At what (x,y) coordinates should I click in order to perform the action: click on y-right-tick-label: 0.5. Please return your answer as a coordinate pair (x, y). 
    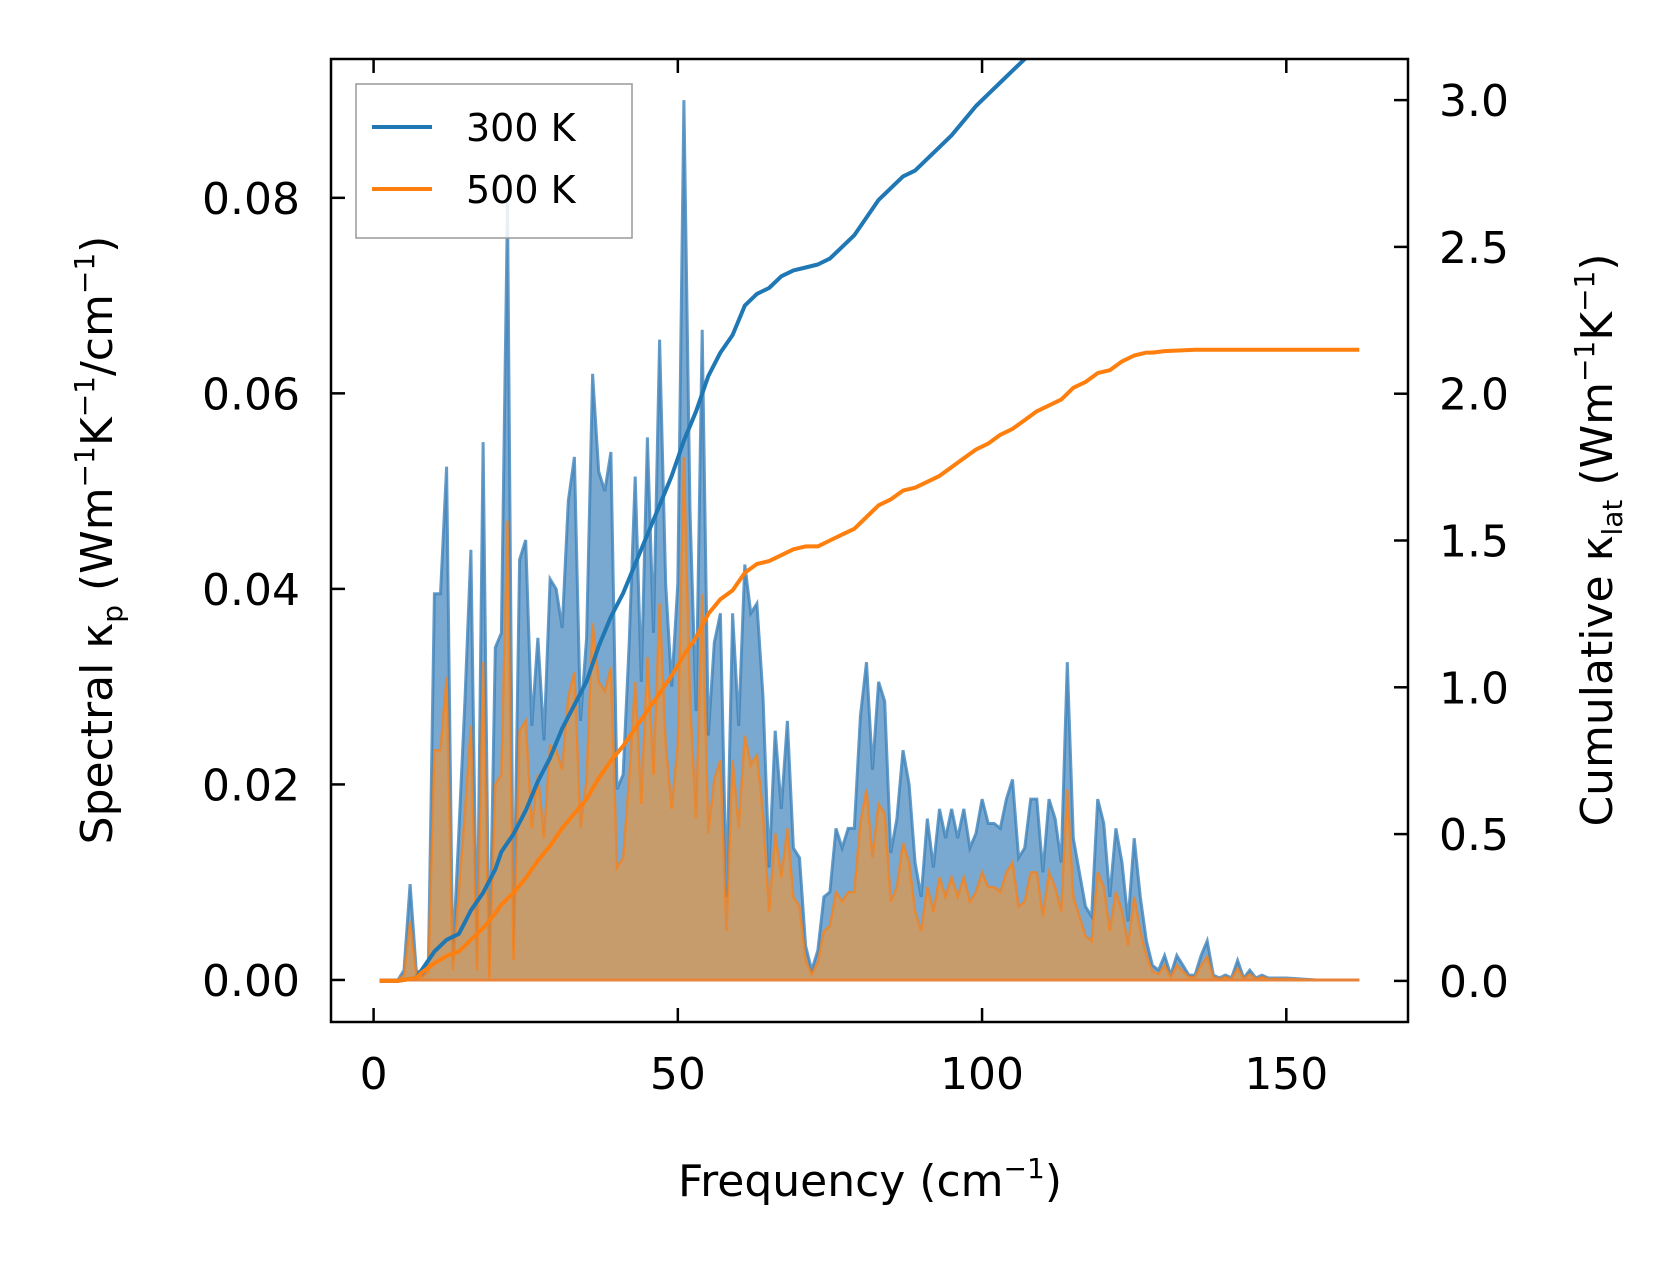
    Looking at the image, I should click on (1474, 835).